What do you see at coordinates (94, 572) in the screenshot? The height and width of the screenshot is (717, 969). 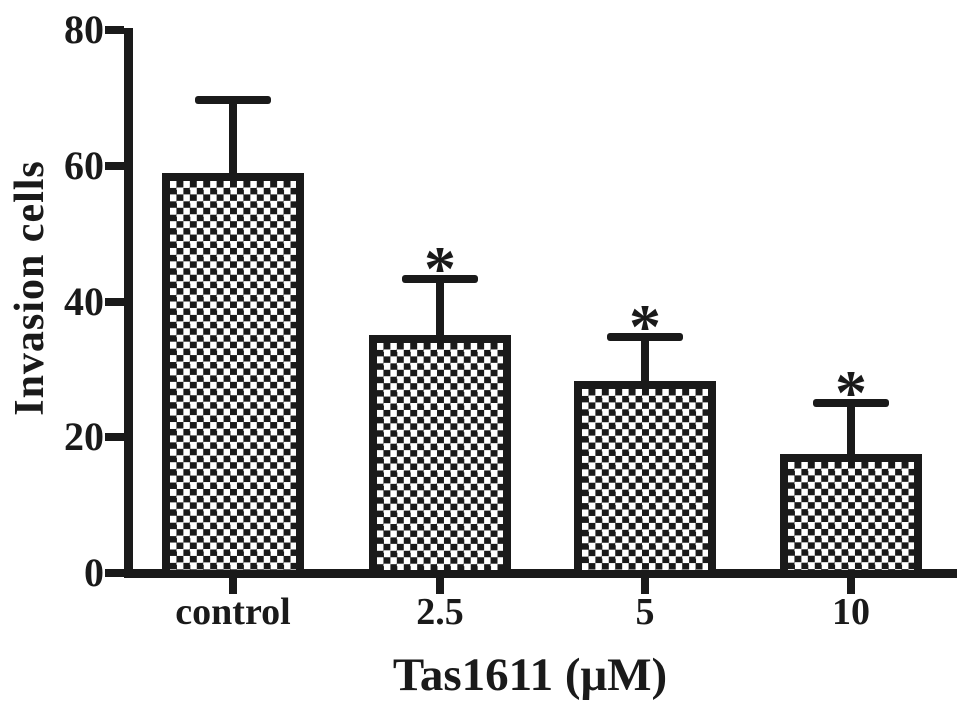 I see `y-tick-label: 0` at bounding box center [94, 572].